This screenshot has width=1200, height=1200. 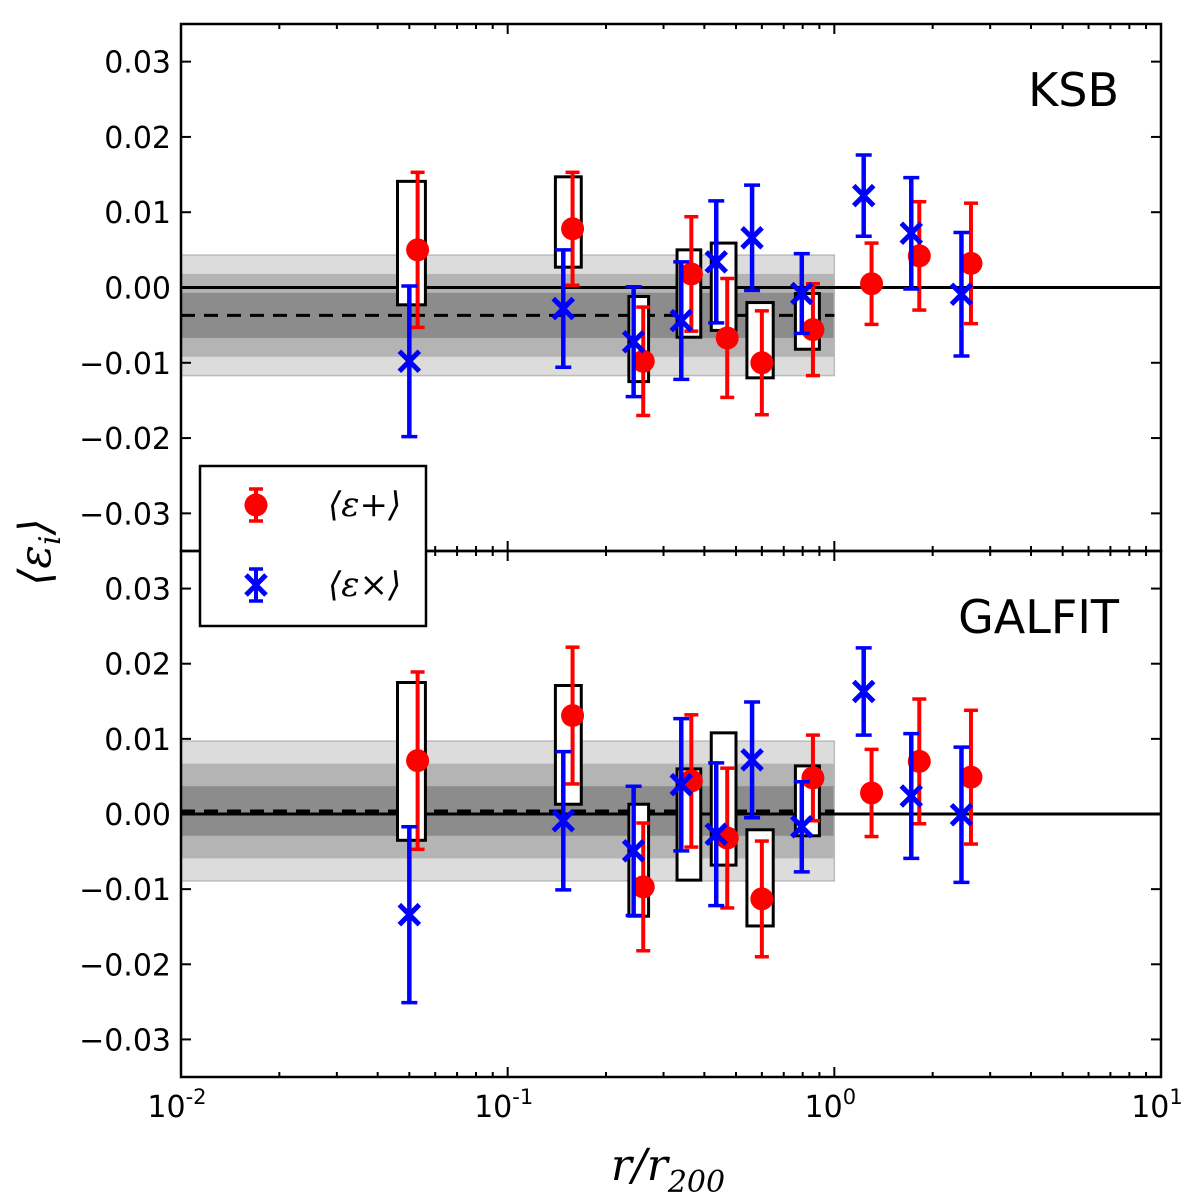 I want to click on ksb-band-outline, so click(x=508, y=315).